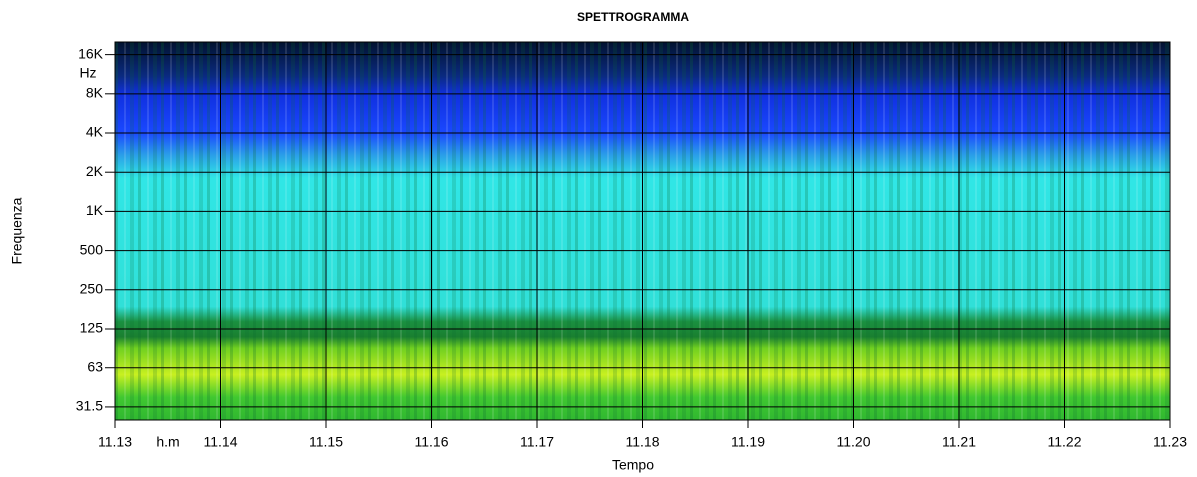  Describe the element at coordinates (95, 93) in the screenshot. I see `y-tick-label: 8K` at that location.